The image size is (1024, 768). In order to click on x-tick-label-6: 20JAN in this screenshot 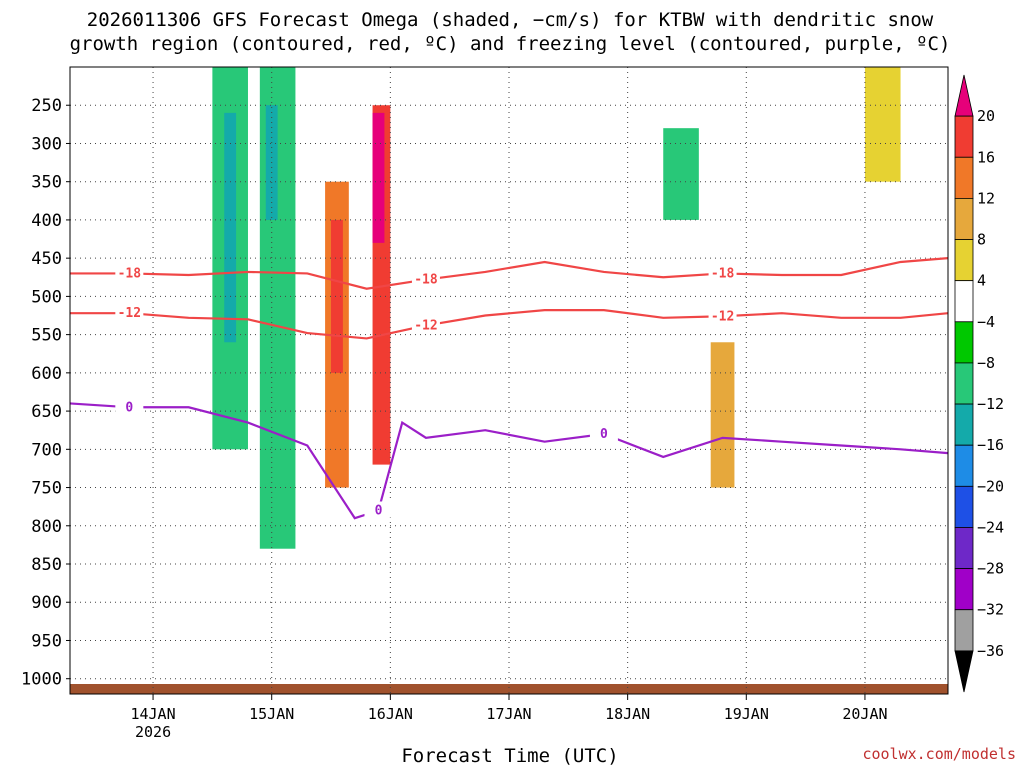, I will do `click(864, 714)`.